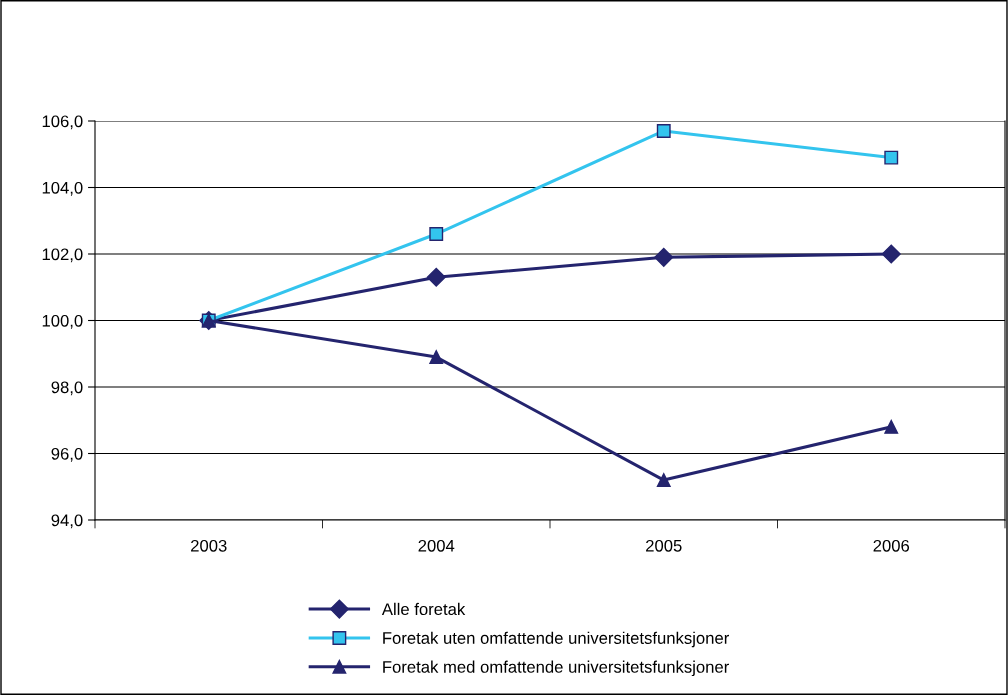  I want to click on x-tick-label: 2004, so click(436, 545).